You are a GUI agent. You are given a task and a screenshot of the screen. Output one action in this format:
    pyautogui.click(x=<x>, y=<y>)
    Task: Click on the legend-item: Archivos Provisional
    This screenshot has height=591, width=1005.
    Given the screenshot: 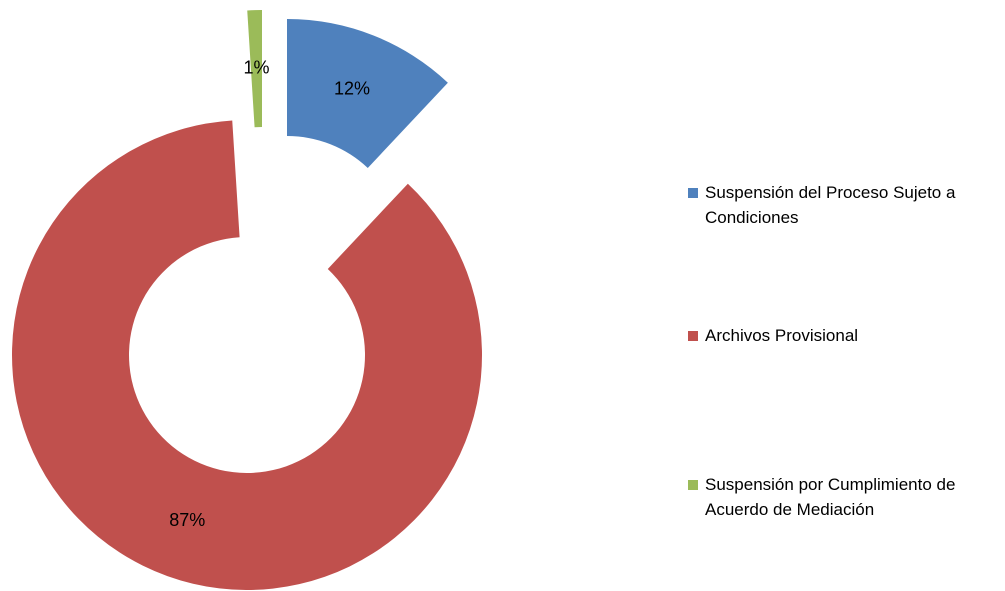 What is the action you would take?
    pyautogui.click(x=843, y=335)
    